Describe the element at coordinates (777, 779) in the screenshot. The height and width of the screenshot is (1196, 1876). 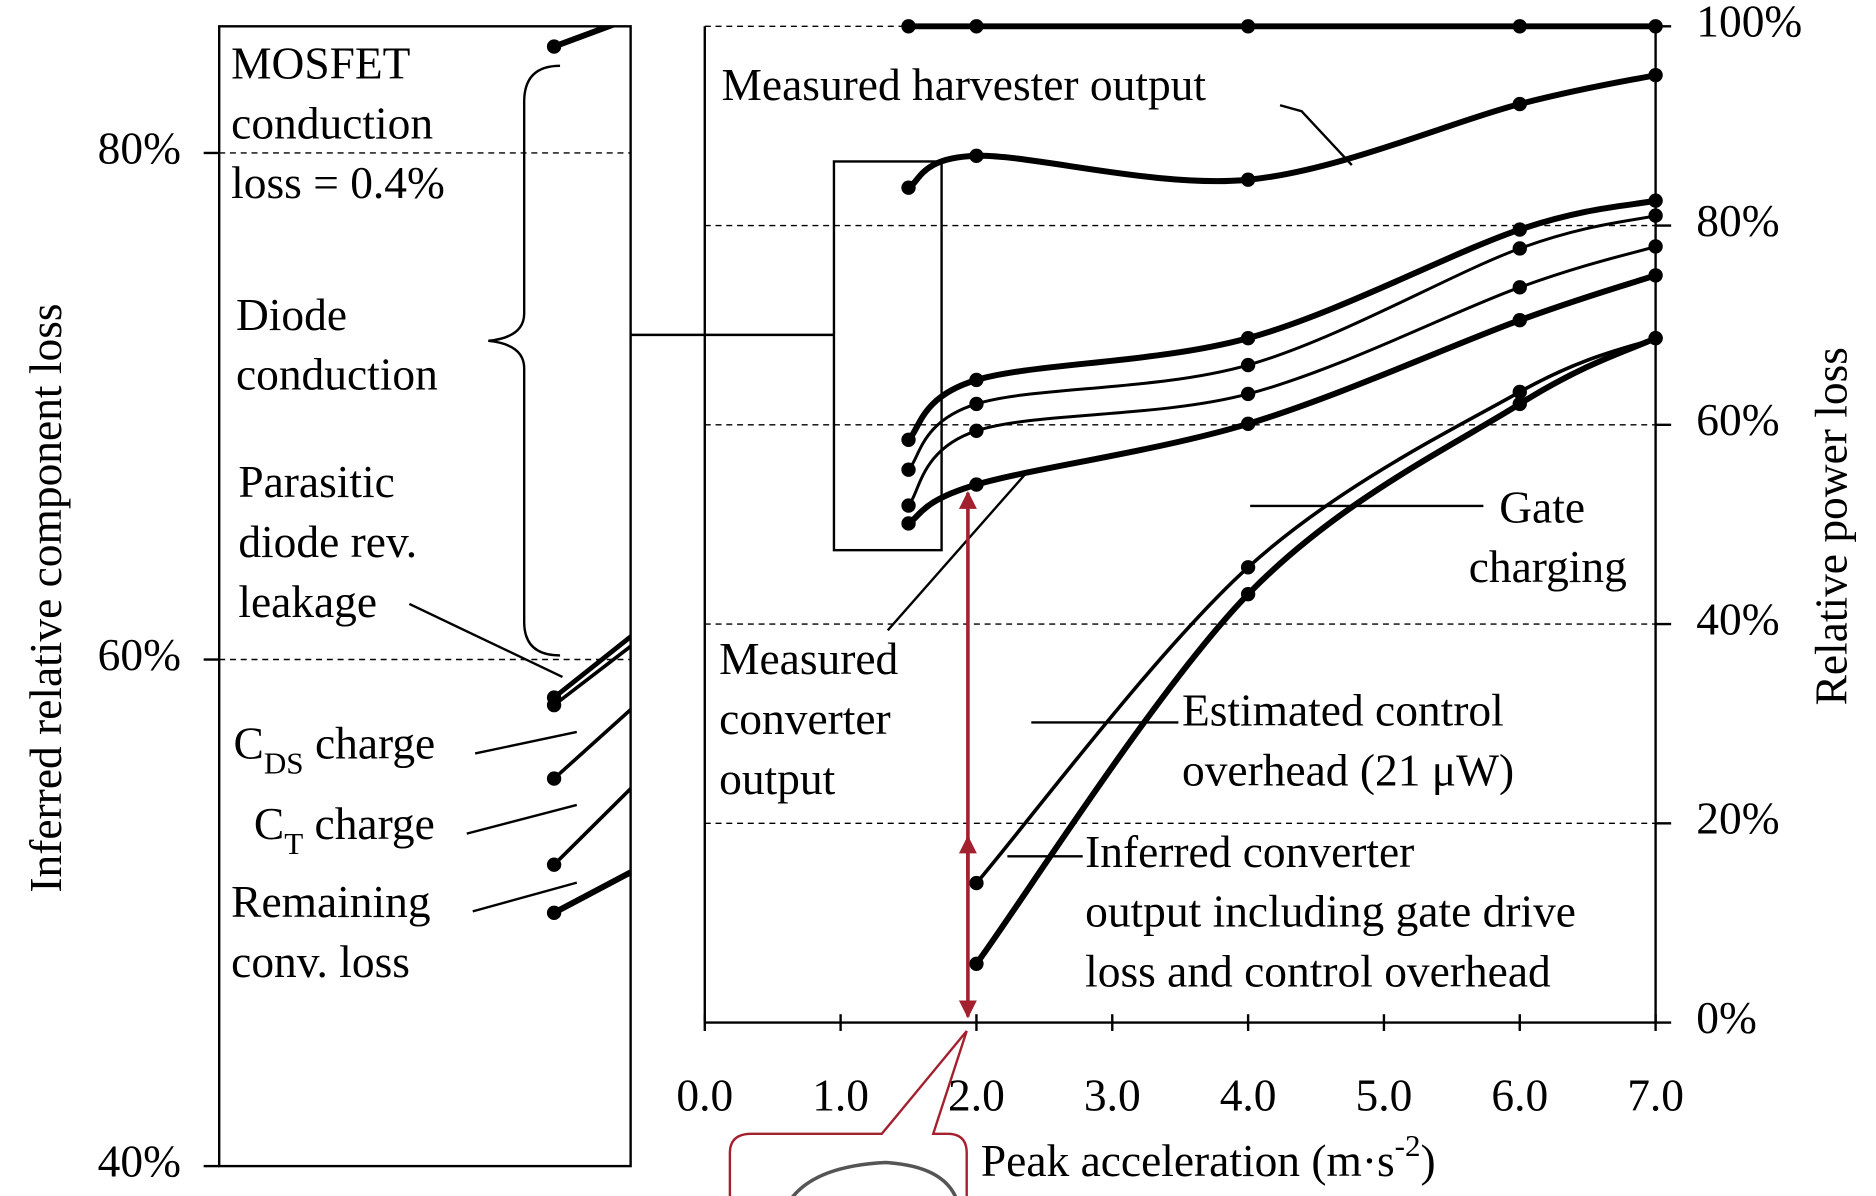
I see `annotation: output` at that location.